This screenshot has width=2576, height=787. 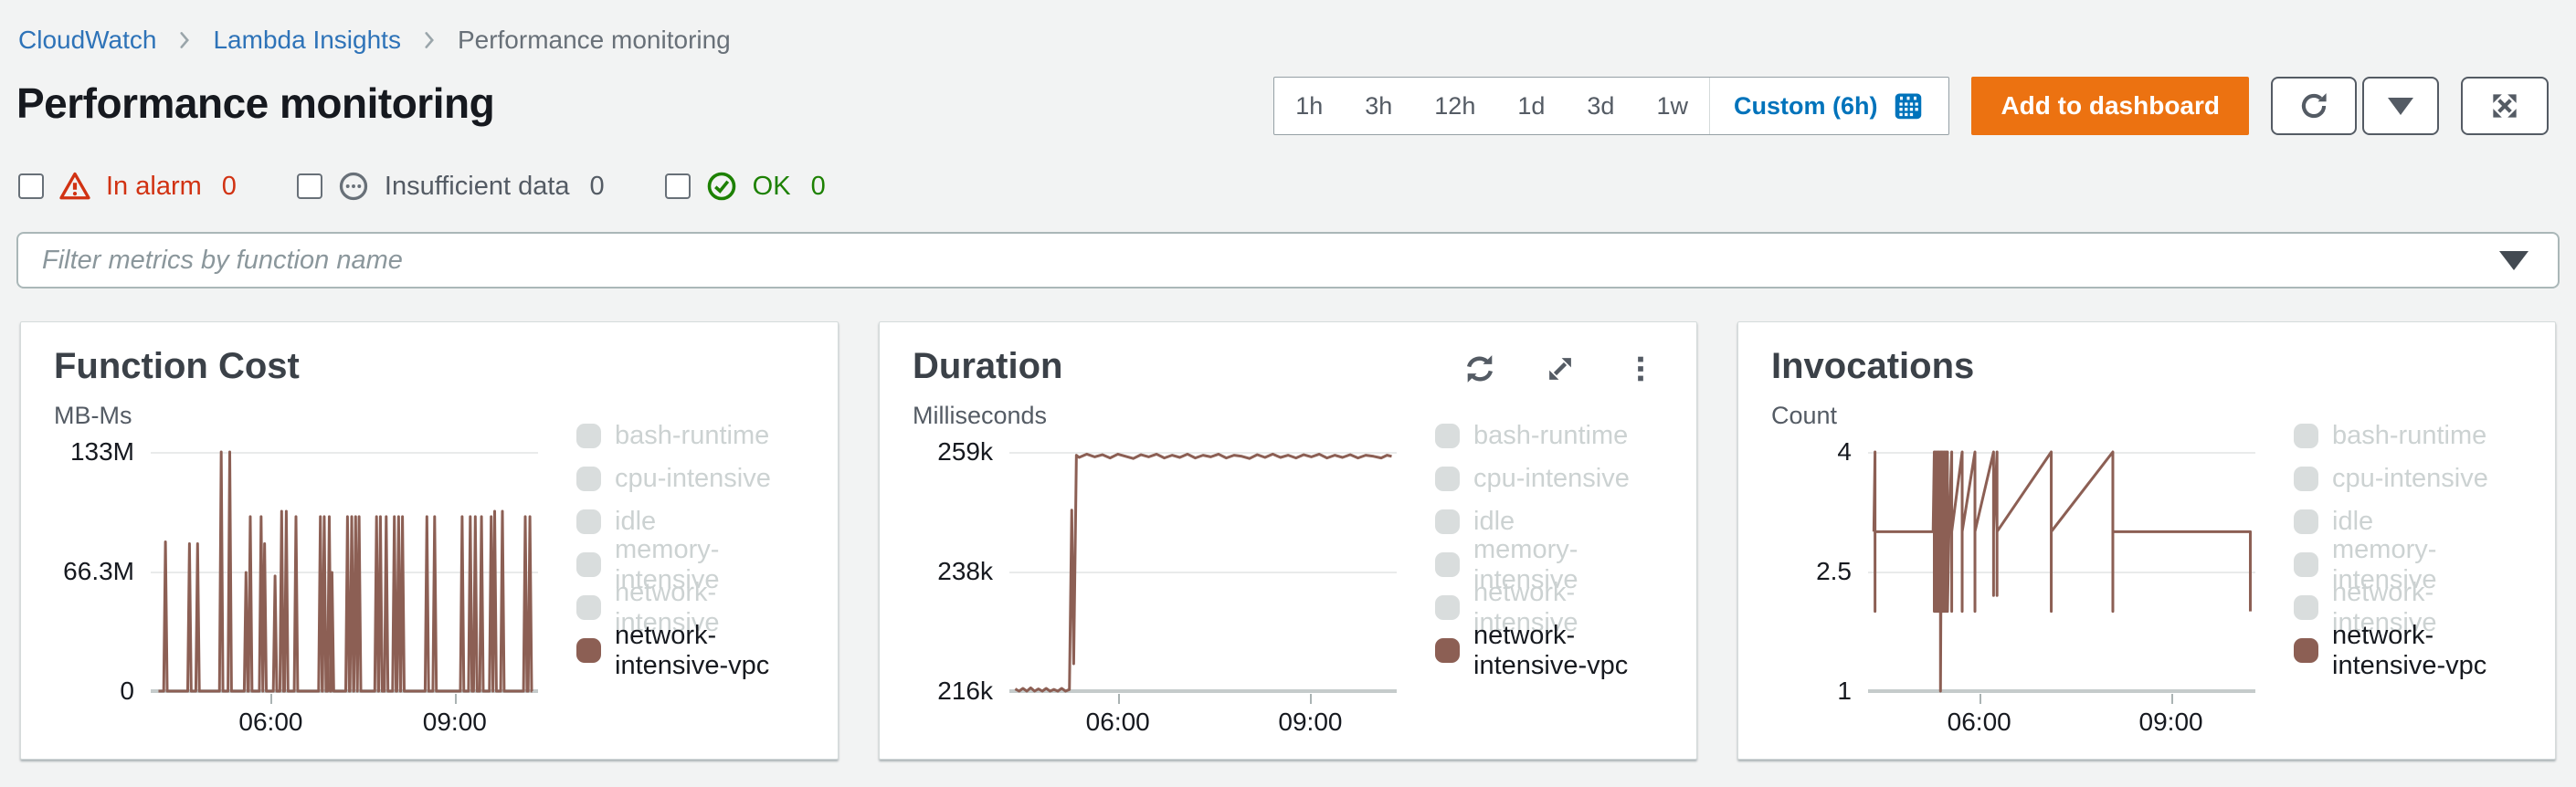 I want to click on time-range-segmented-control: 1h 3h 12h 1d 3d 1w Custom (6h), so click(x=1611, y=106).